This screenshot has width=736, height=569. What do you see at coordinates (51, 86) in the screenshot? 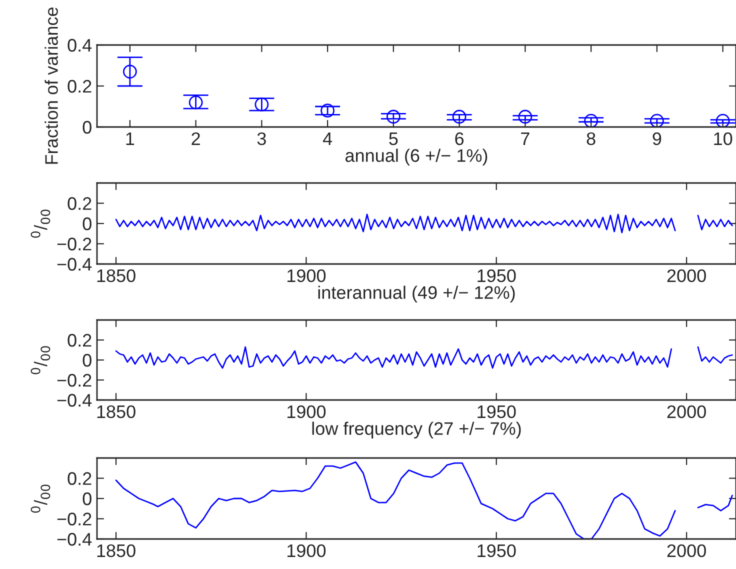
I see `y-axis-title: Fraction of variance` at bounding box center [51, 86].